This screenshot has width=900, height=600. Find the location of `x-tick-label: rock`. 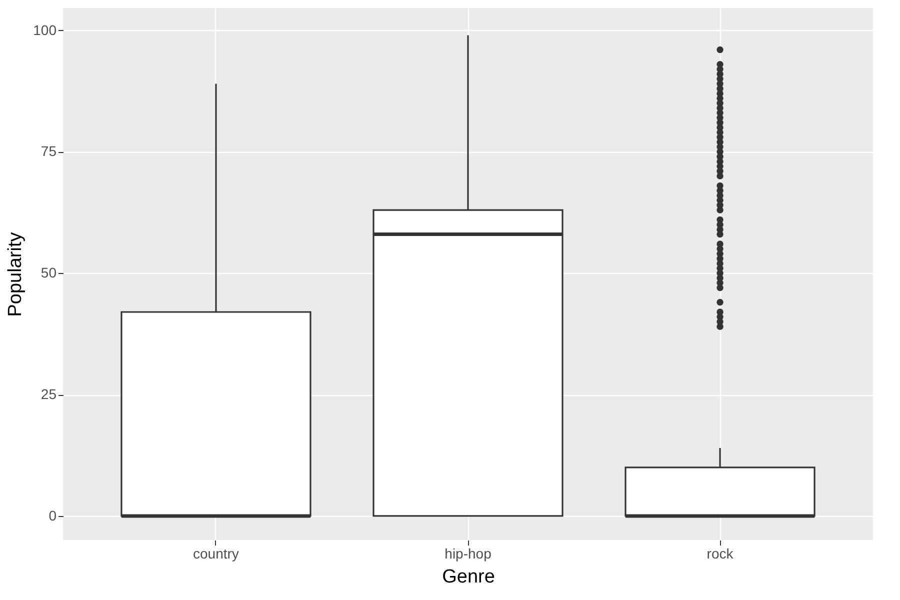

x-tick-label: rock is located at coordinates (720, 554).